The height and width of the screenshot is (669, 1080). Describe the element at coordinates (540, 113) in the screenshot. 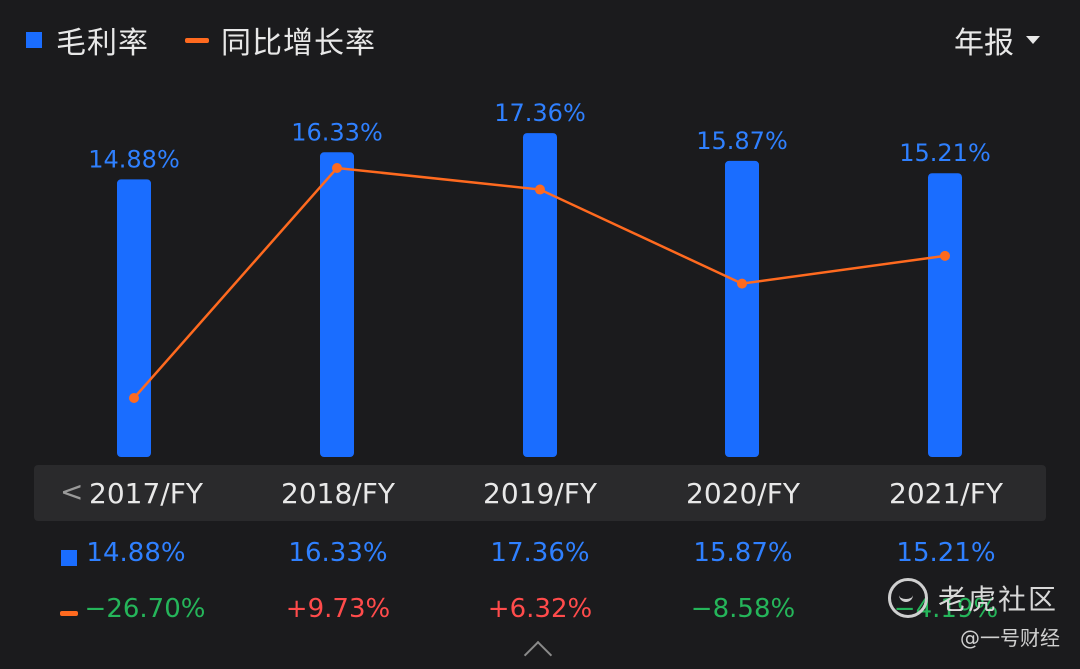

I see `bar-data-label: 17.36%` at that location.